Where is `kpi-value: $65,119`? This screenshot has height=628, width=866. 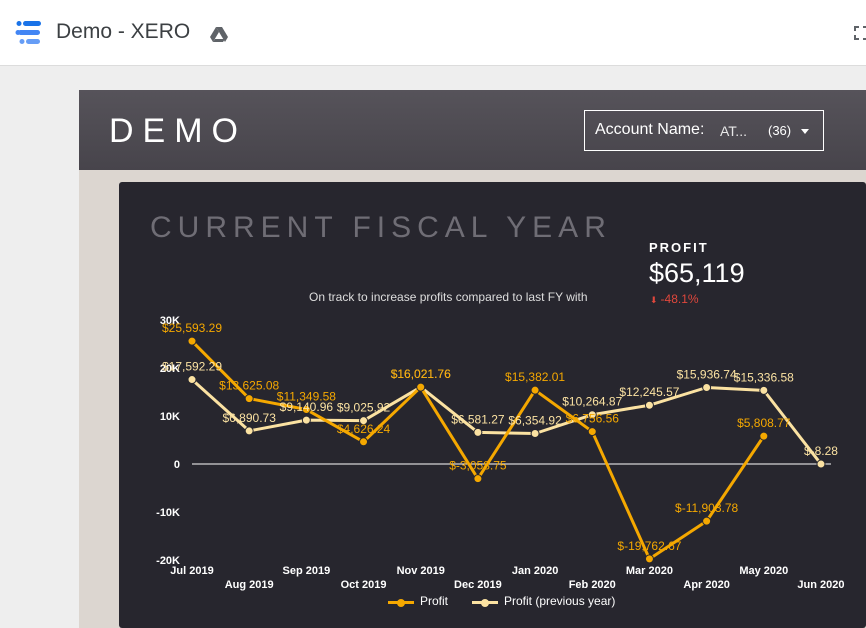
kpi-value: $65,119 is located at coordinates (697, 273).